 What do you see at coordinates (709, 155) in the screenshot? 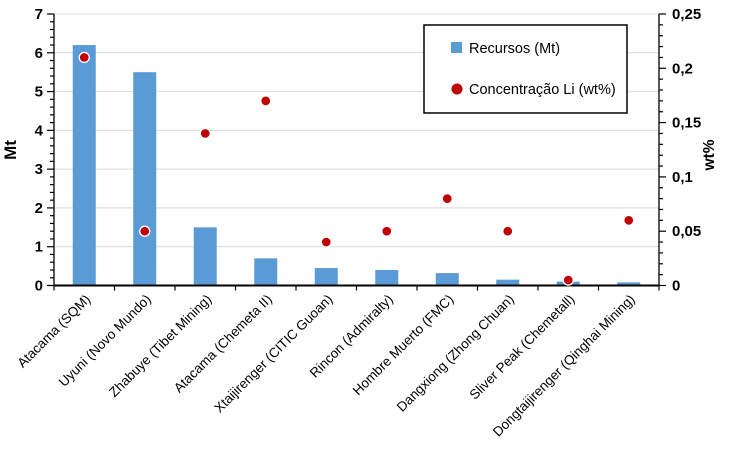
I see `right-axis-title: wt%` at bounding box center [709, 155].